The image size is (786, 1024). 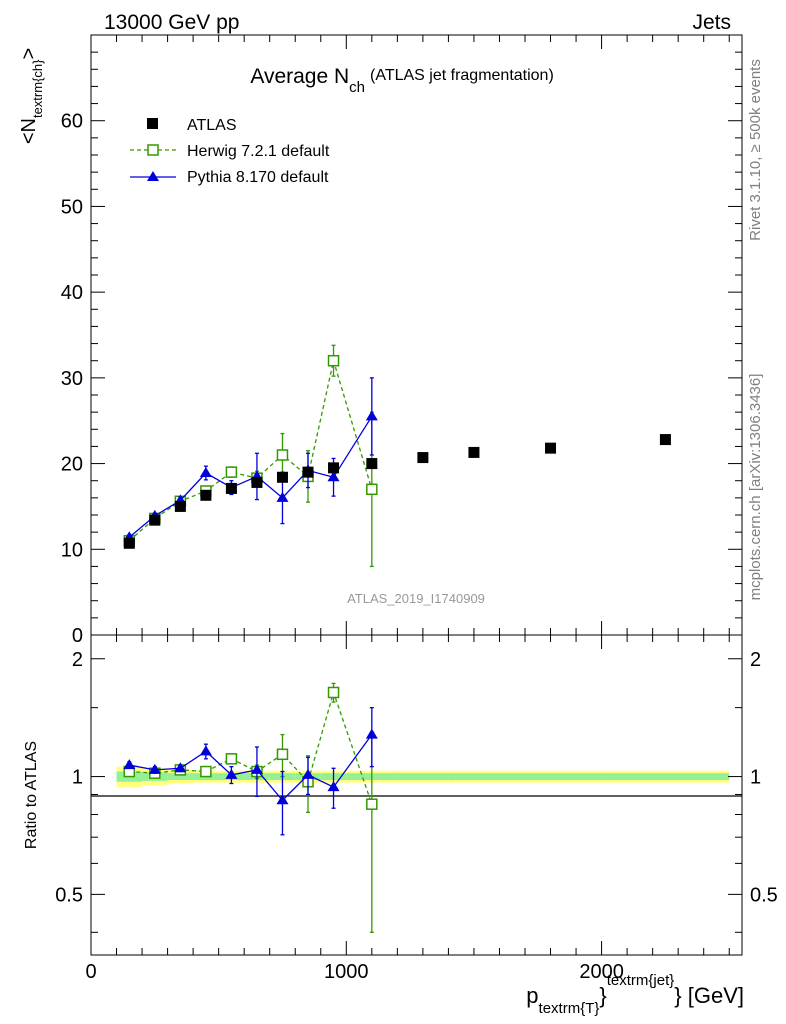 What do you see at coordinates (299, 76) in the screenshot?
I see `plot-title-main: Average N` at bounding box center [299, 76].